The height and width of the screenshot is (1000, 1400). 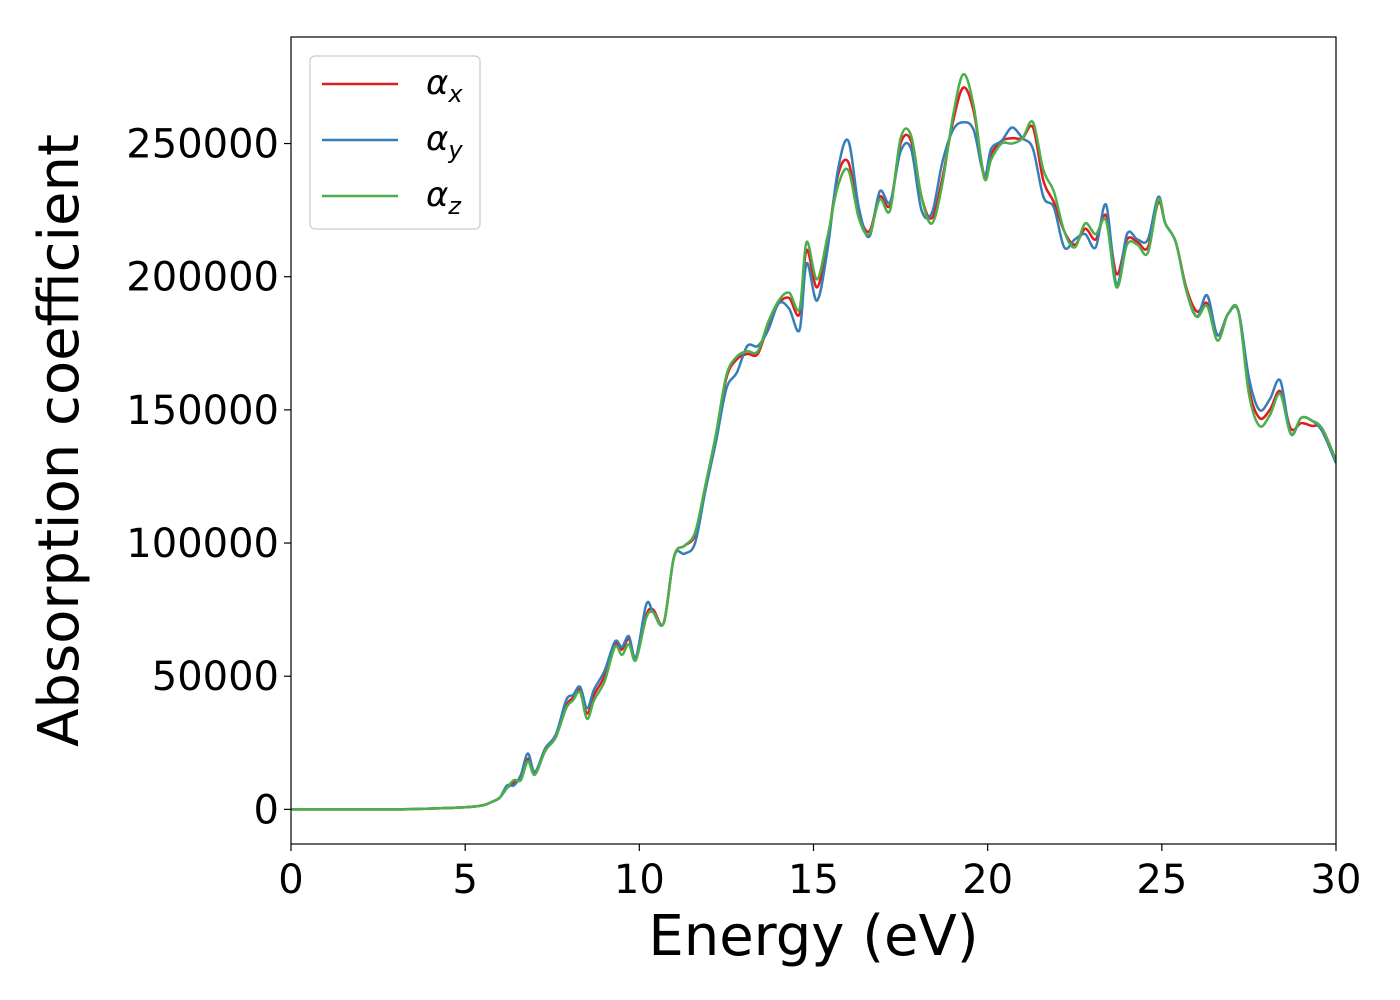 I want to click on legend: αx αy αz, so click(x=395, y=142).